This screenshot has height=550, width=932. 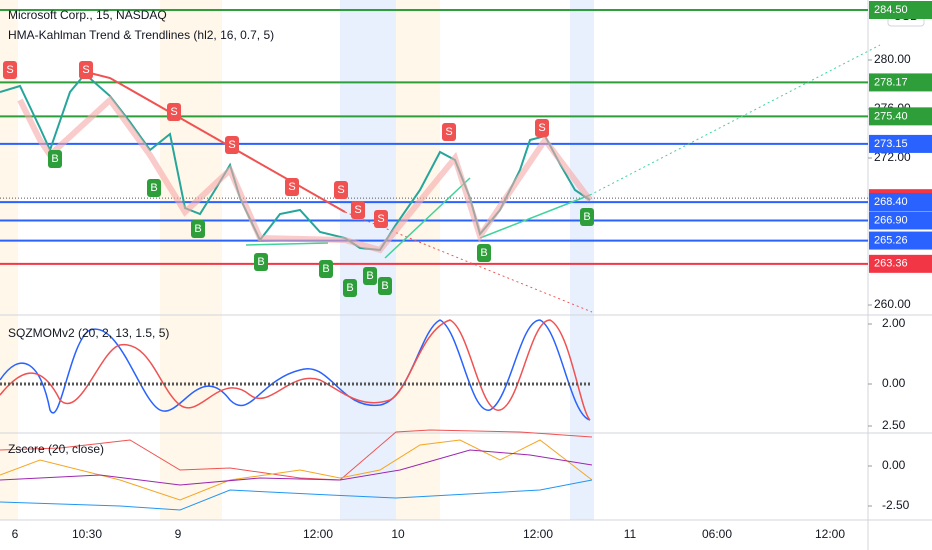 What do you see at coordinates (15, 534) in the screenshot?
I see `time-label: 6` at bounding box center [15, 534].